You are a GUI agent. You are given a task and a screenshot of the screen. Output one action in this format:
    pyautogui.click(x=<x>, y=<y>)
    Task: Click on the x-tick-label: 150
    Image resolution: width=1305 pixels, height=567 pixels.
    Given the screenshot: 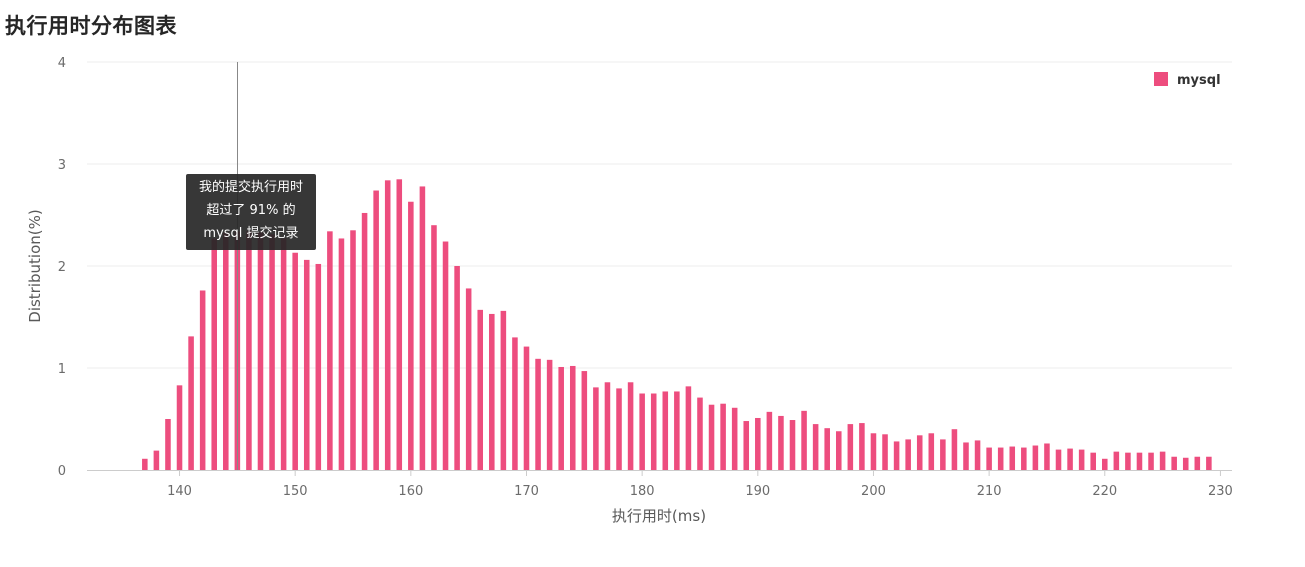 What is the action you would take?
    pyautogui.click(x=295, y=491)
    